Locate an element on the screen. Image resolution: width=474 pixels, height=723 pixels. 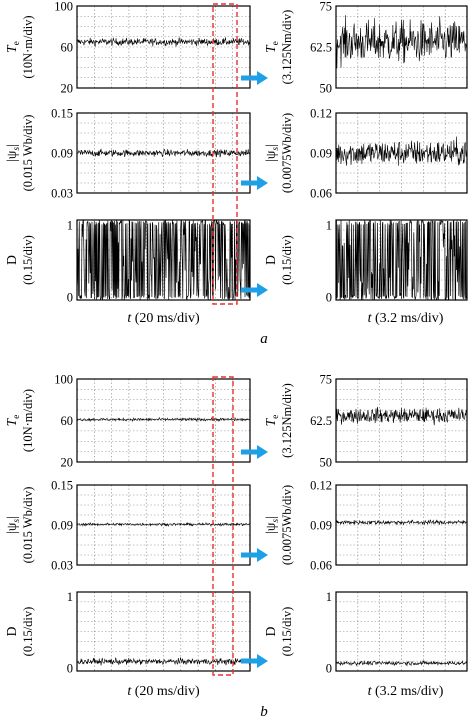
plot-right-torque is located at coordinates (401, 47).